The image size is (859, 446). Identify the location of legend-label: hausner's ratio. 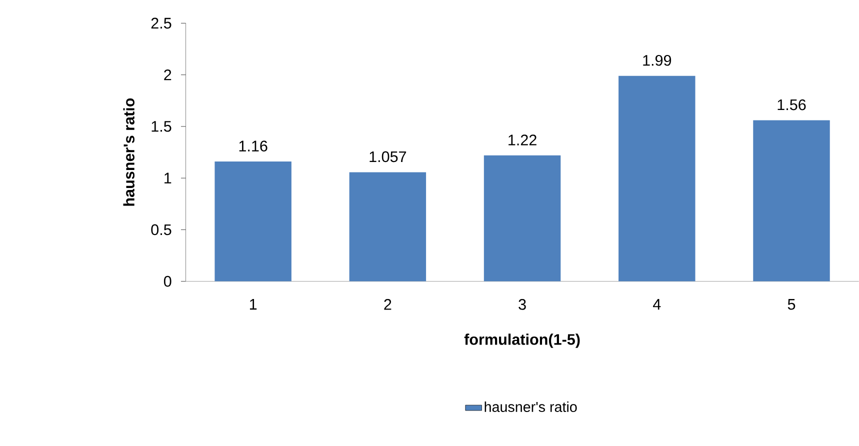
(530, 407).